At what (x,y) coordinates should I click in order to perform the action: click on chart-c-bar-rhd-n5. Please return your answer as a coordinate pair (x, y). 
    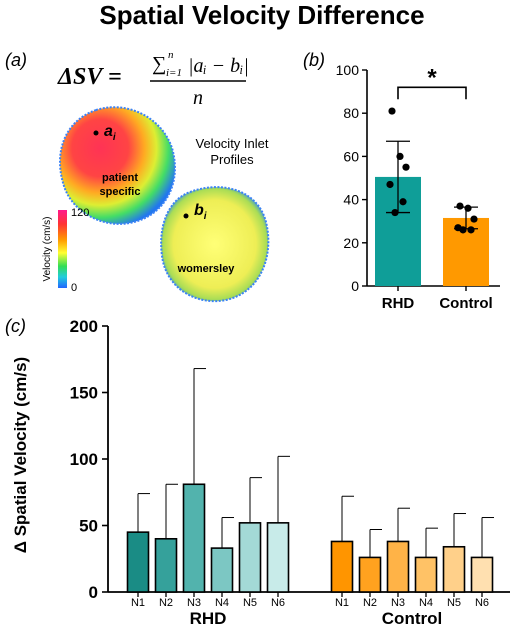
    Looking at the image, I should click on (250, 557).